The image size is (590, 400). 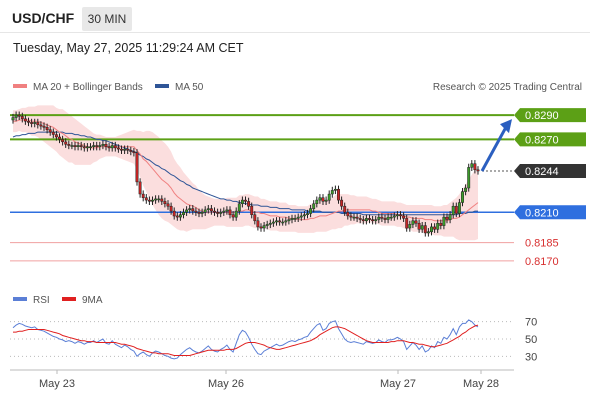 What do you see at coordinates (295, 32) in the screenshot?
I see `header-divider` at bounding box center [295, 32].